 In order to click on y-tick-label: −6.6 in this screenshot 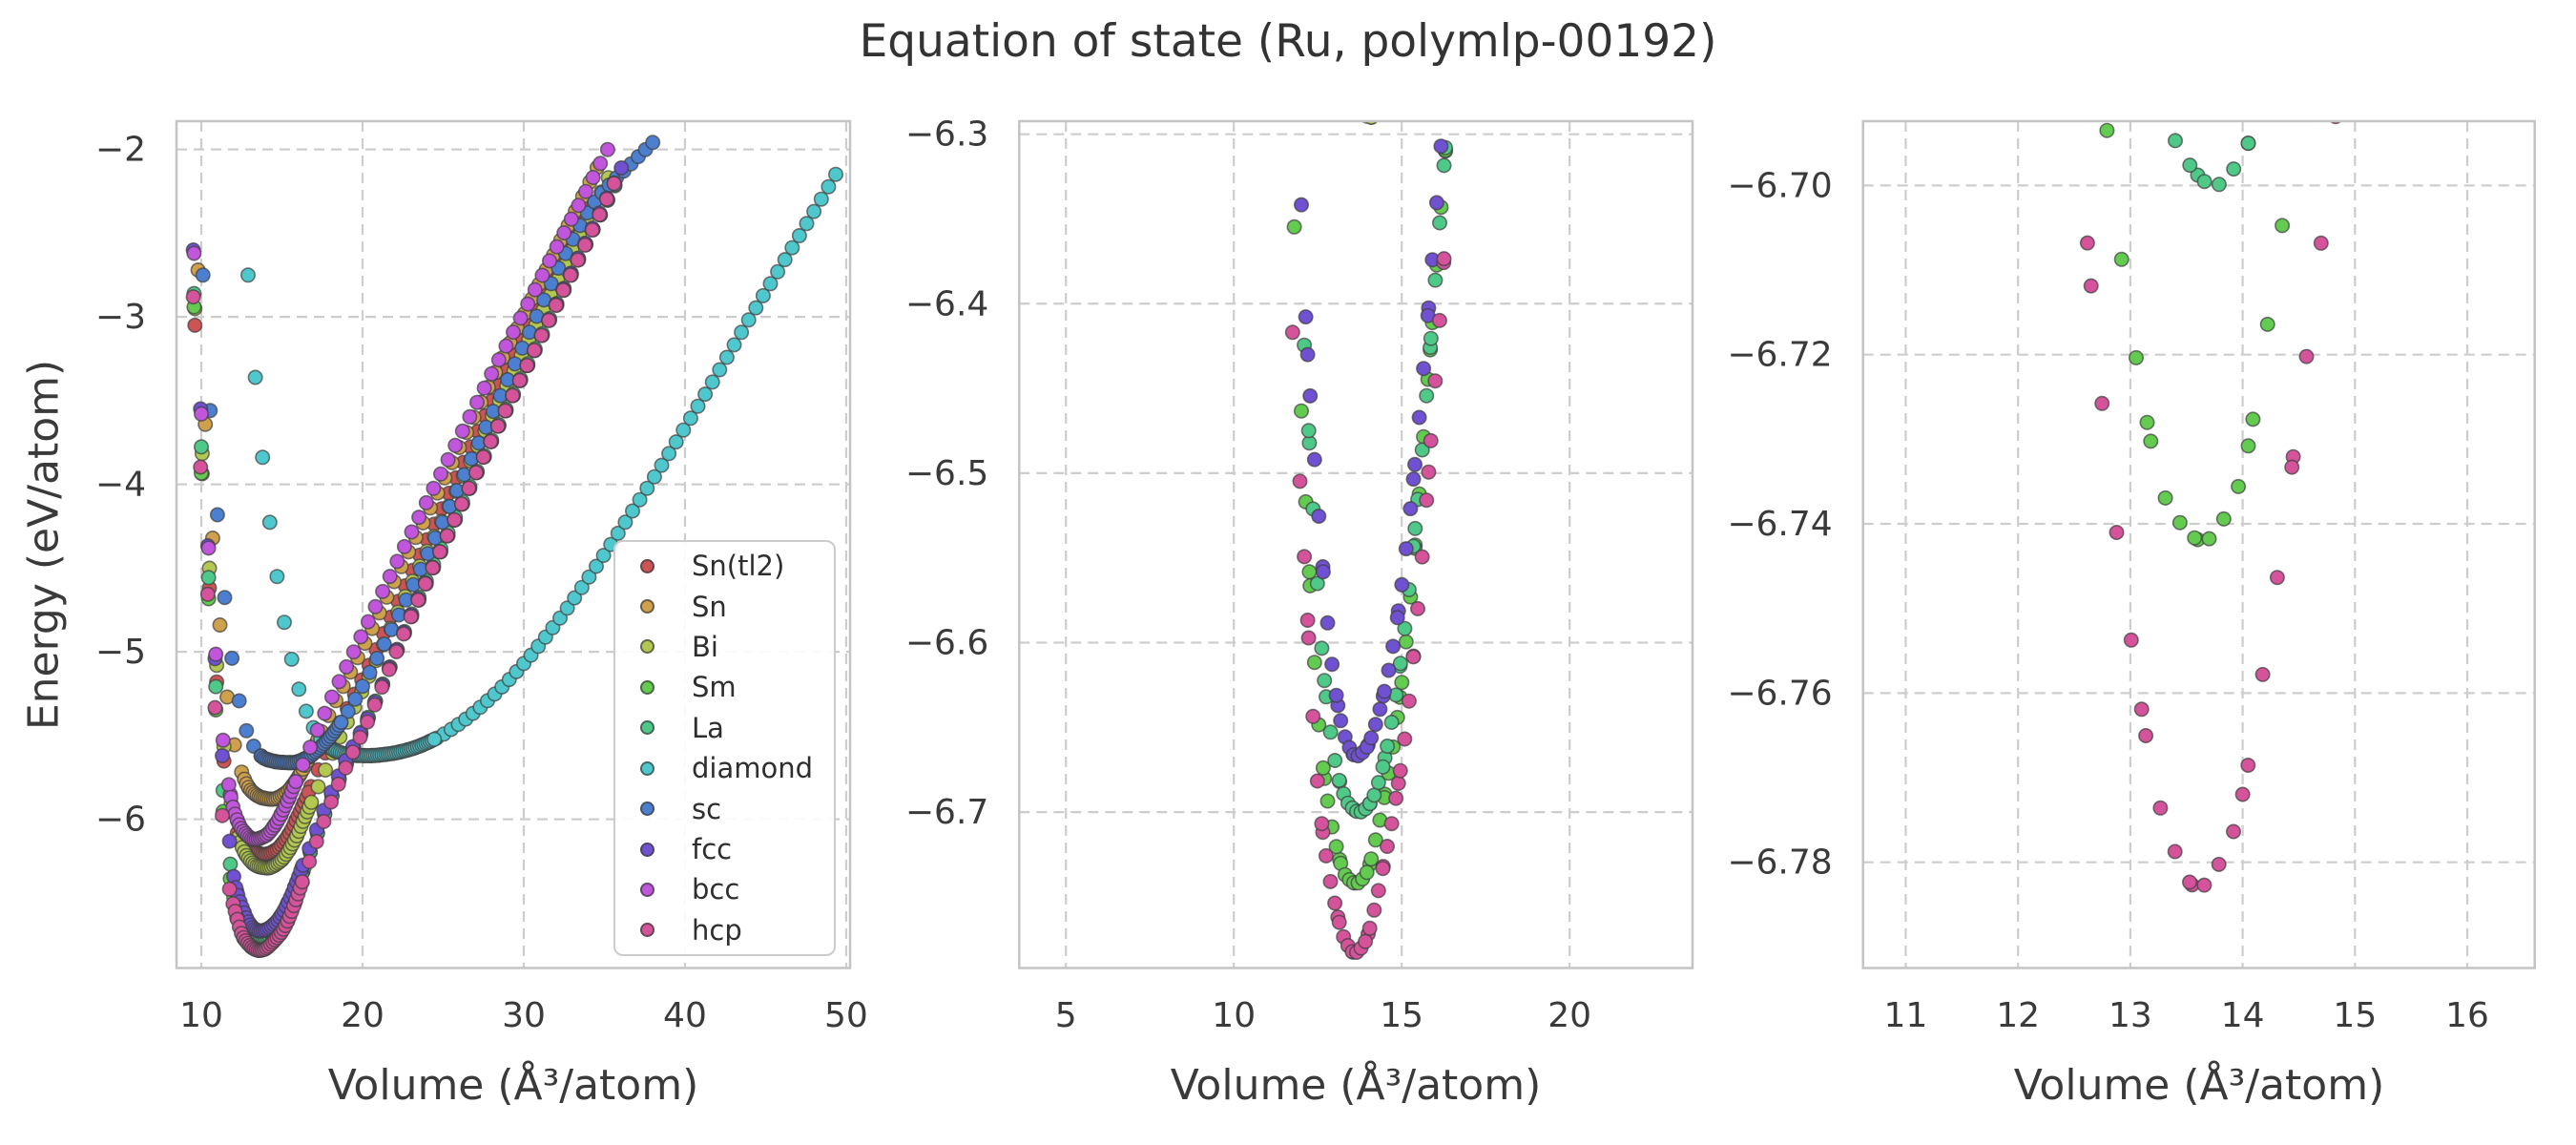, I will do `click(946, 642)`.